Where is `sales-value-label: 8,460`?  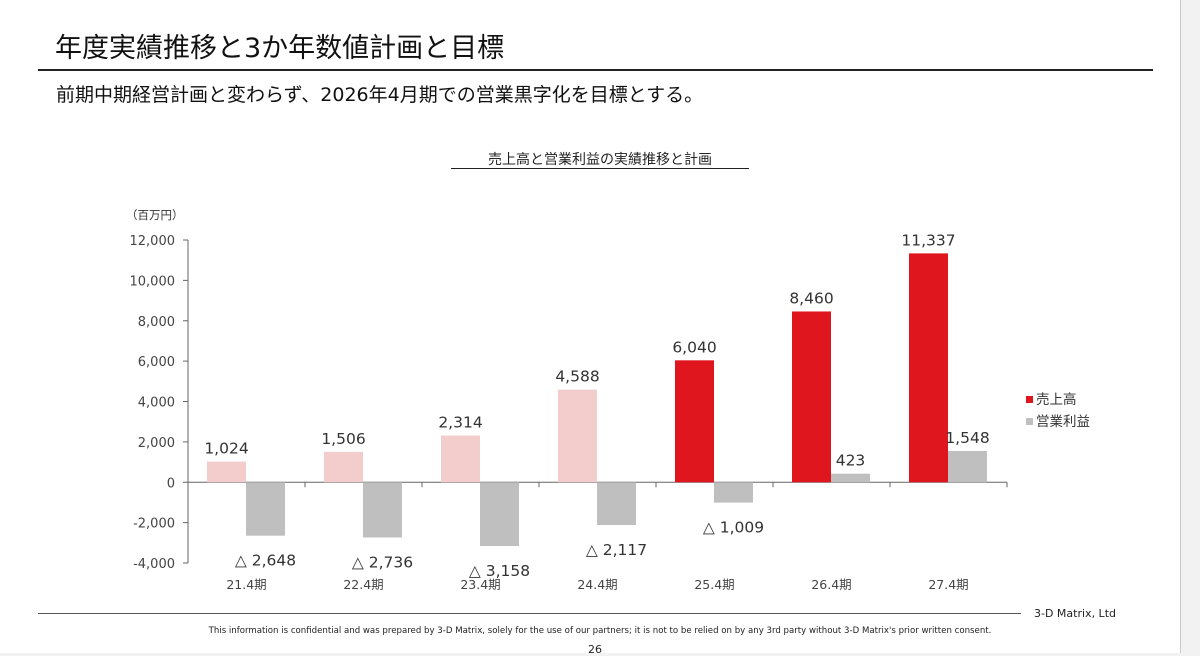
sales-value-label: 8,460 is located at coordinates (811, 298).